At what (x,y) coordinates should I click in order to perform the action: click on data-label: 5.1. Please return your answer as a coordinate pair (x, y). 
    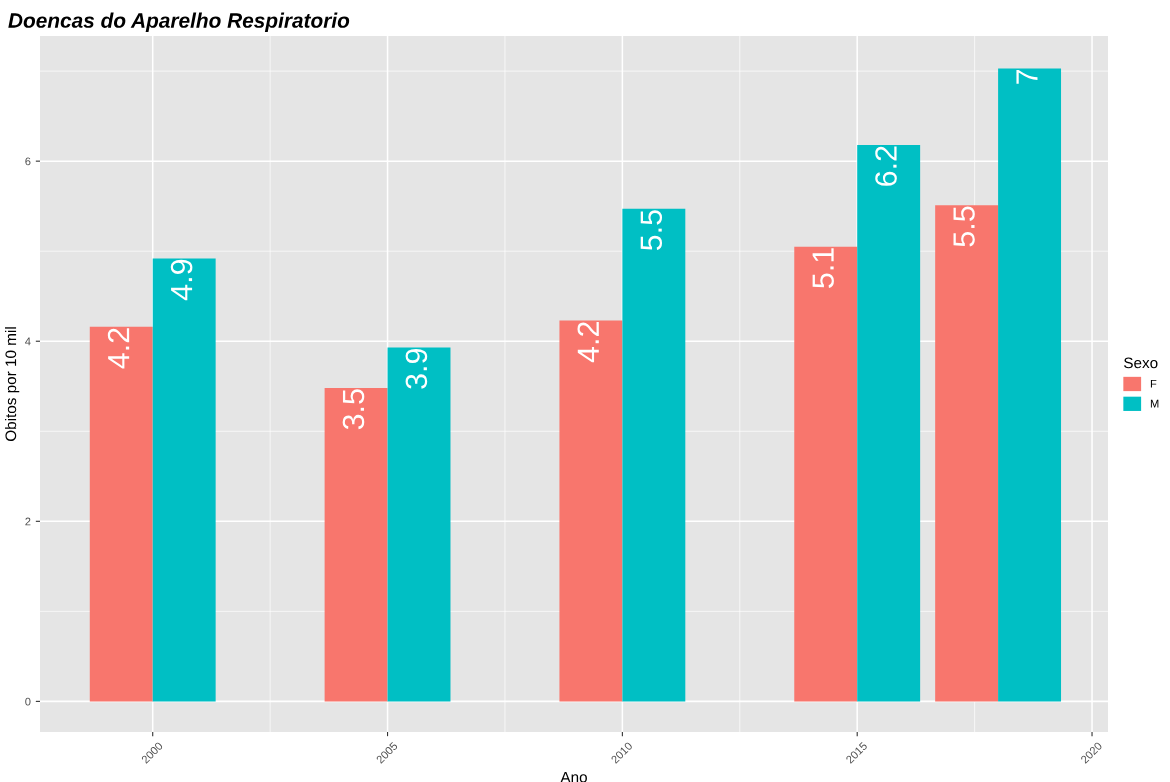
    Looking at the image, I should click on (823, 268).